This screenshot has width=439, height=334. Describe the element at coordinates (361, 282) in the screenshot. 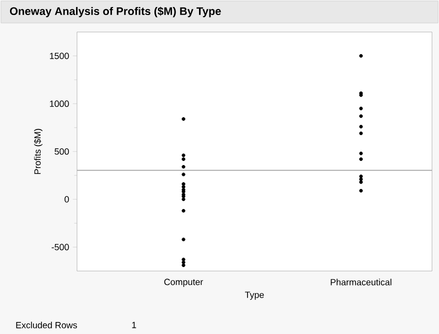

I see `x-tick-label: Pharmaceutical` at that location.